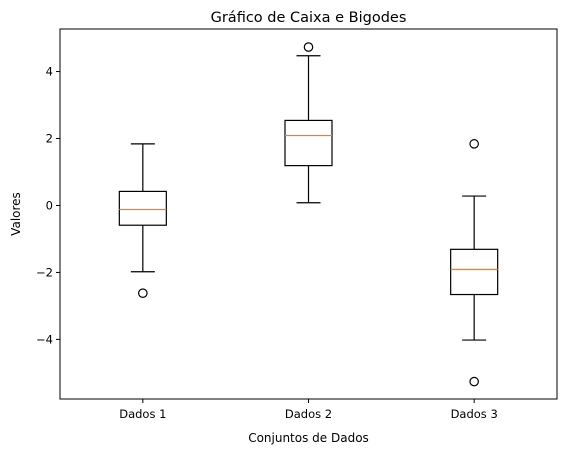  Describe the element at coordinates (16, 214) in the screenshot. I see `y-axis-label: Valores` at that location.